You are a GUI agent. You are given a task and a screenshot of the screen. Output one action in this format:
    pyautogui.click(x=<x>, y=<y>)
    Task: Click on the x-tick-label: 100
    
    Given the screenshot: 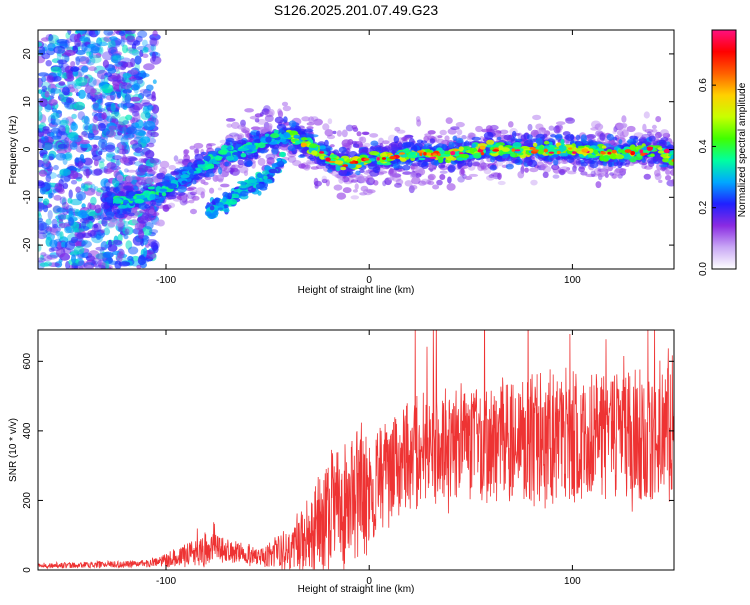 What is the action you would take?
    pyautogui.click(x=572, y=280)
    